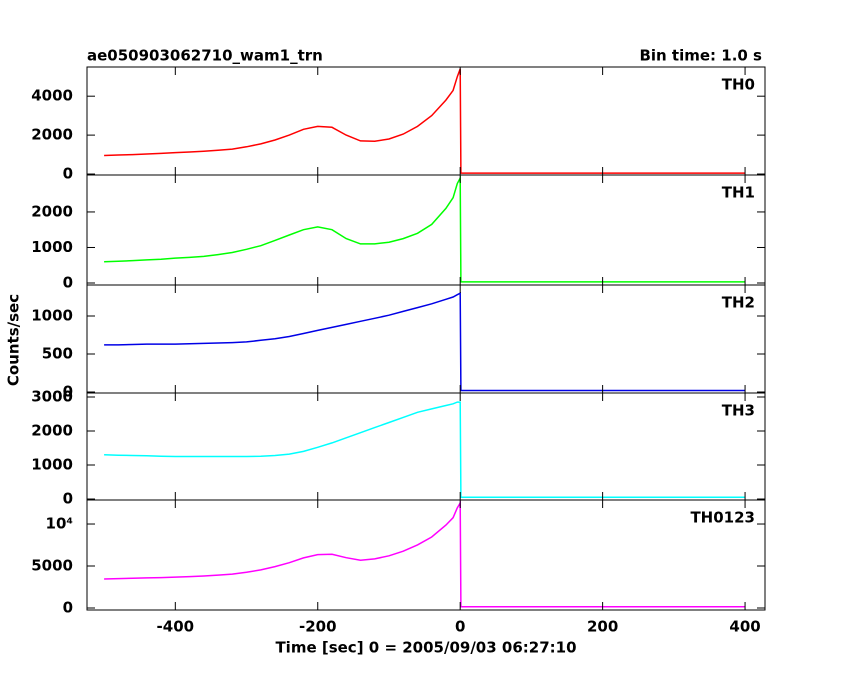 Image resolution: width=850 pixels, height=680 pixels. Describe the element at coordinates (744, 627) in the screenshot. I see `x-tick-label: 400` at that location.